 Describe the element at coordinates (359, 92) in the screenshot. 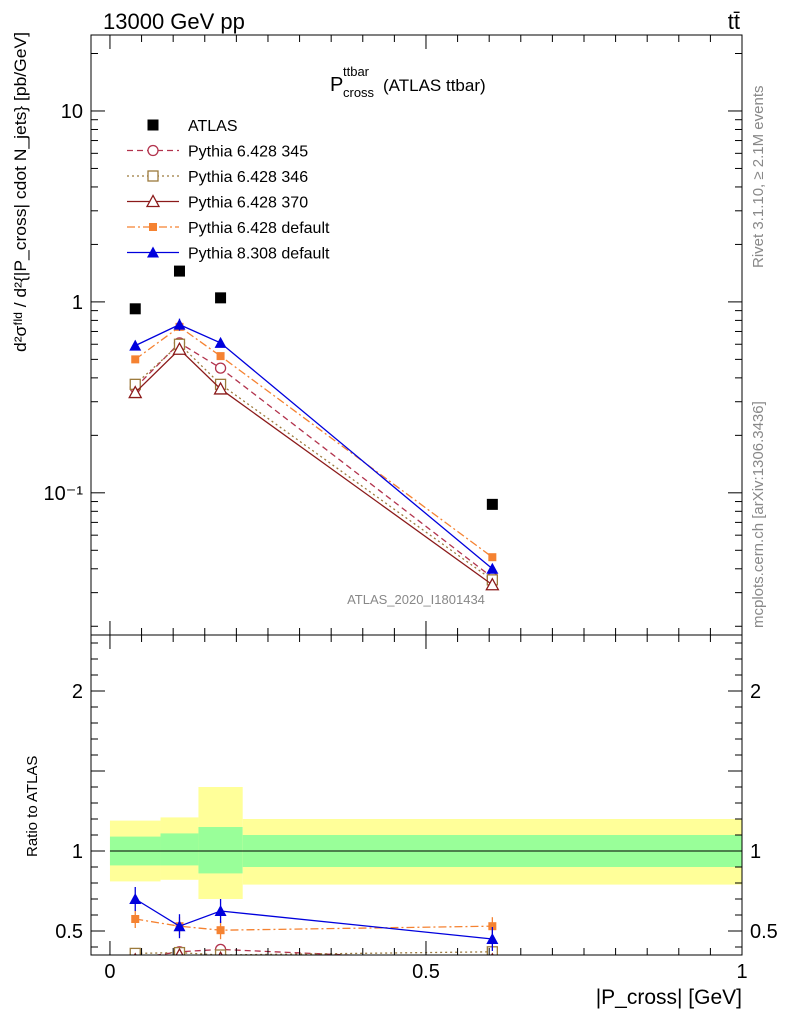

I see `title-sub: cross` at that location.